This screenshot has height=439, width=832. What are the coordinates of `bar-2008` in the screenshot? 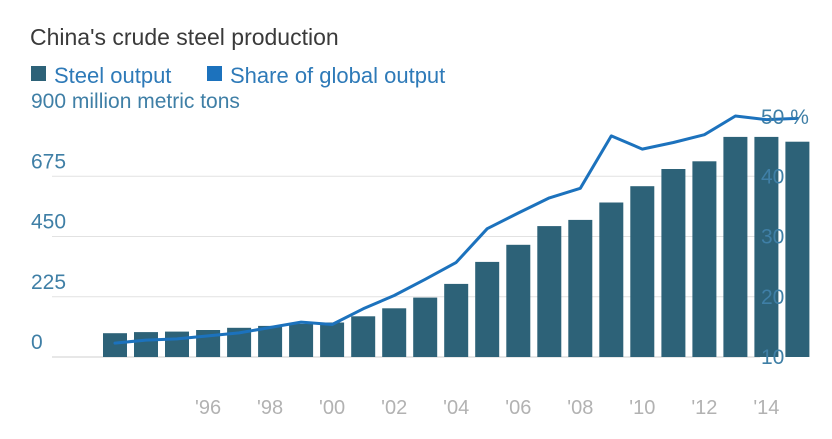 It's located at (580, 288).